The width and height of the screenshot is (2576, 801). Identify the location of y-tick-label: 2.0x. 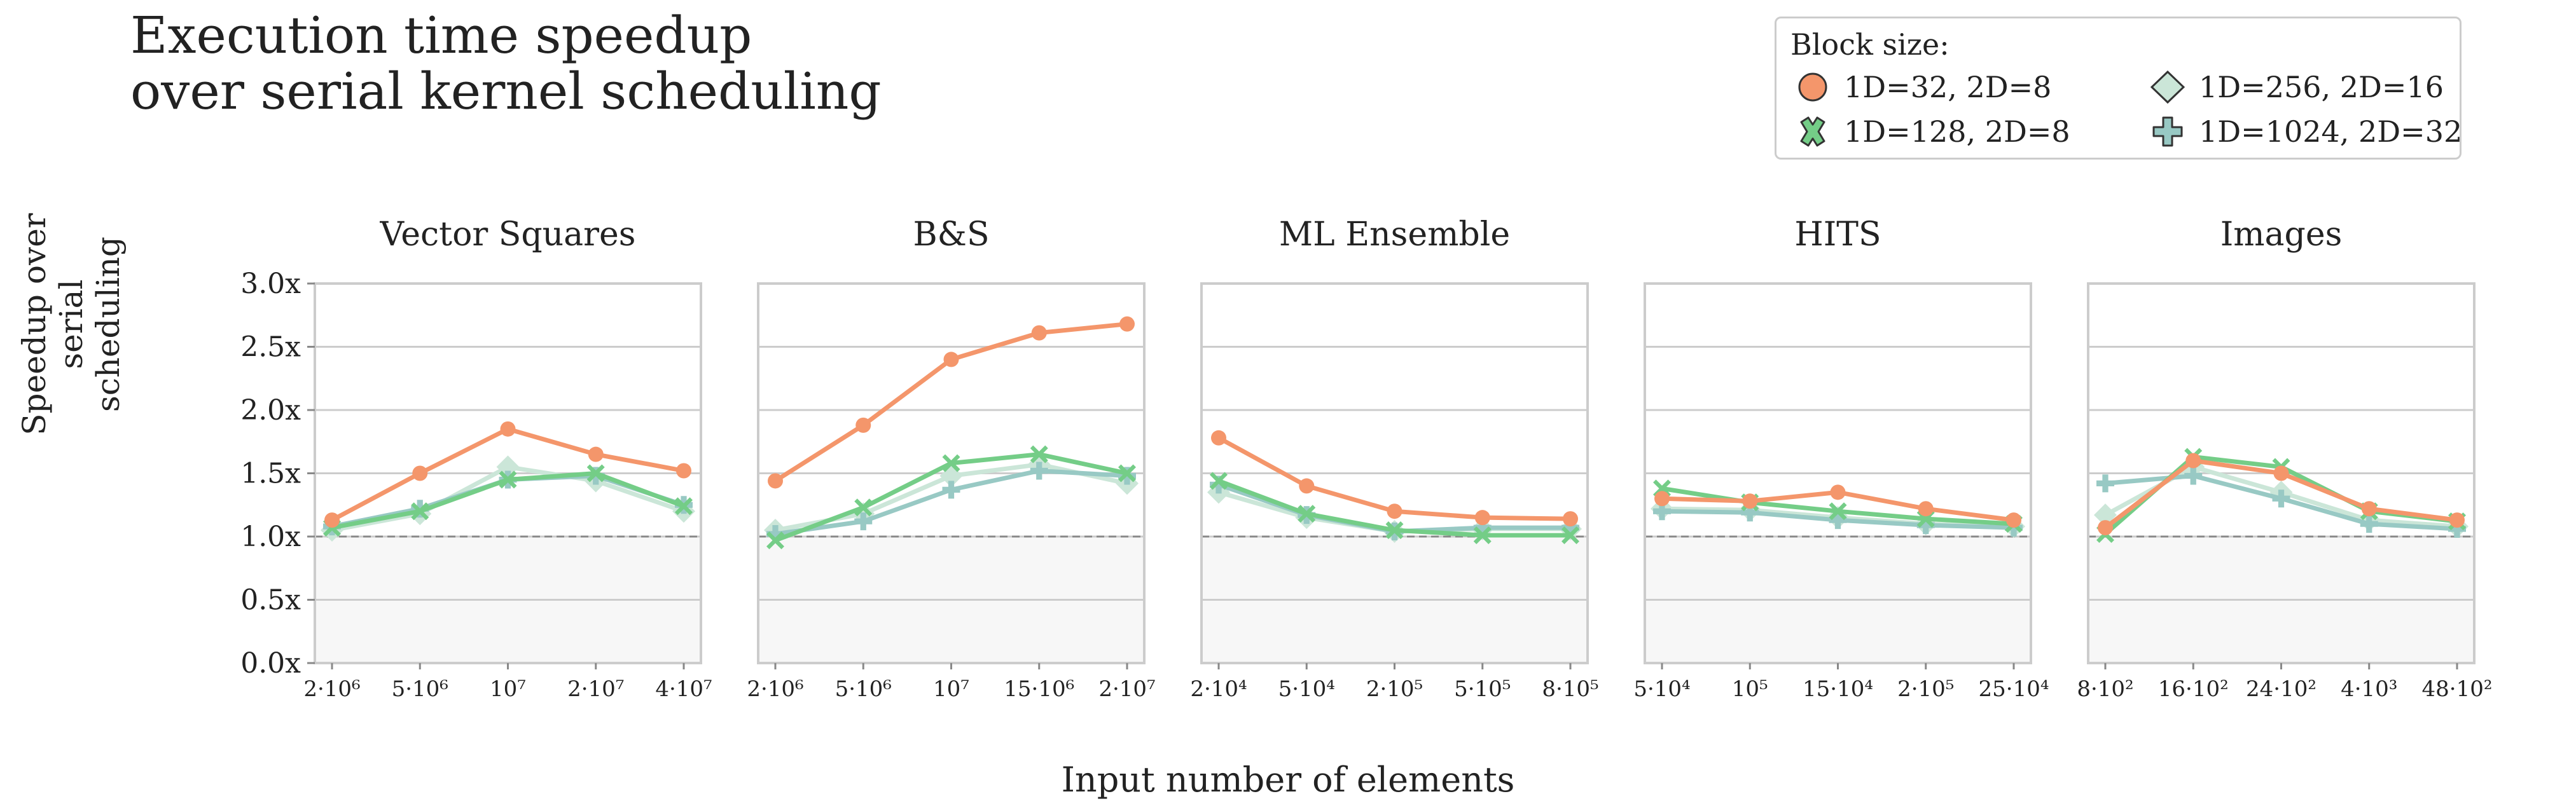
(270, 410).